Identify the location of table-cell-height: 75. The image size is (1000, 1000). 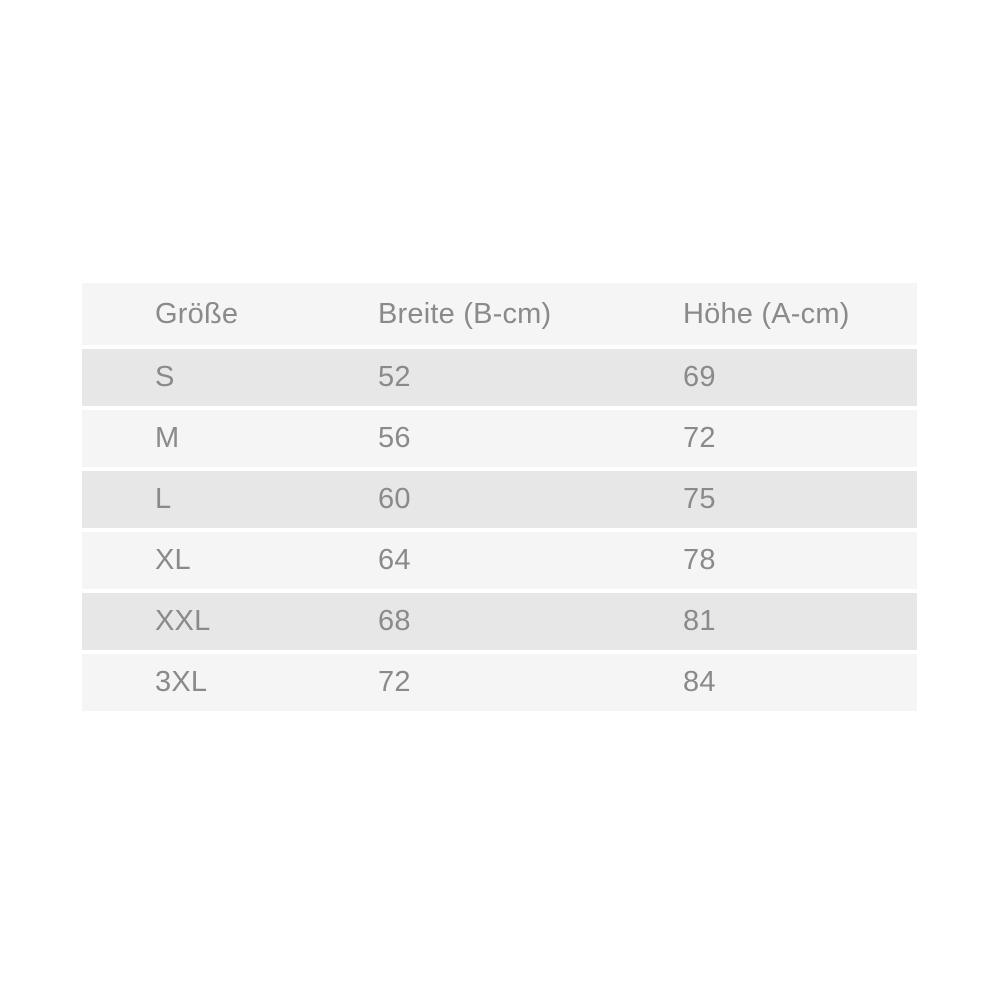
(699, 499).